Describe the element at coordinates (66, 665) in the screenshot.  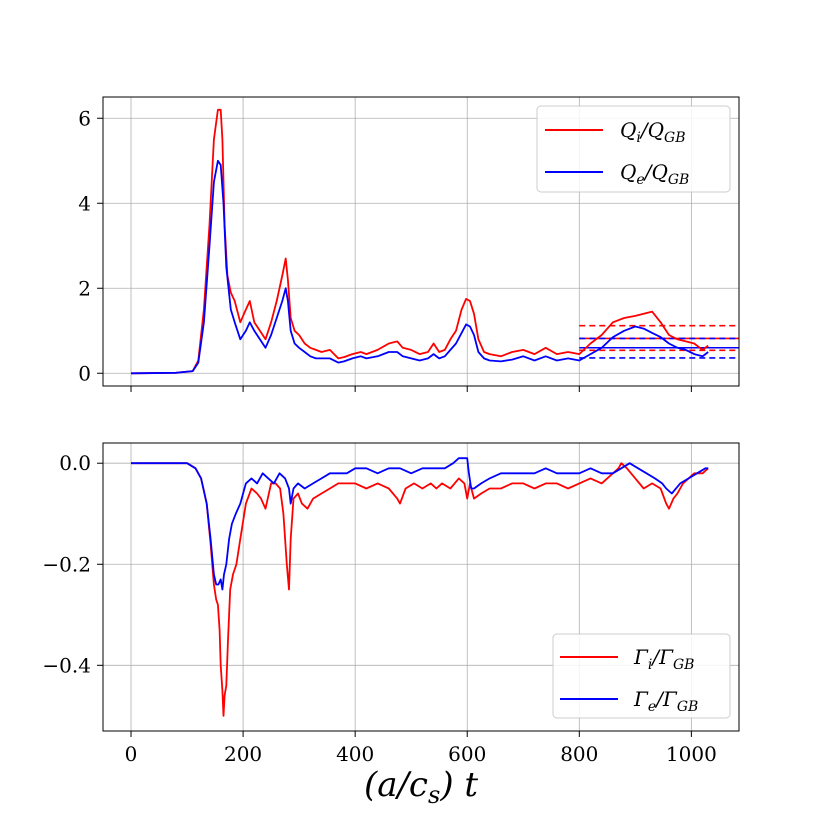
I see `bot-y-tick-label: −0.4` at that location.